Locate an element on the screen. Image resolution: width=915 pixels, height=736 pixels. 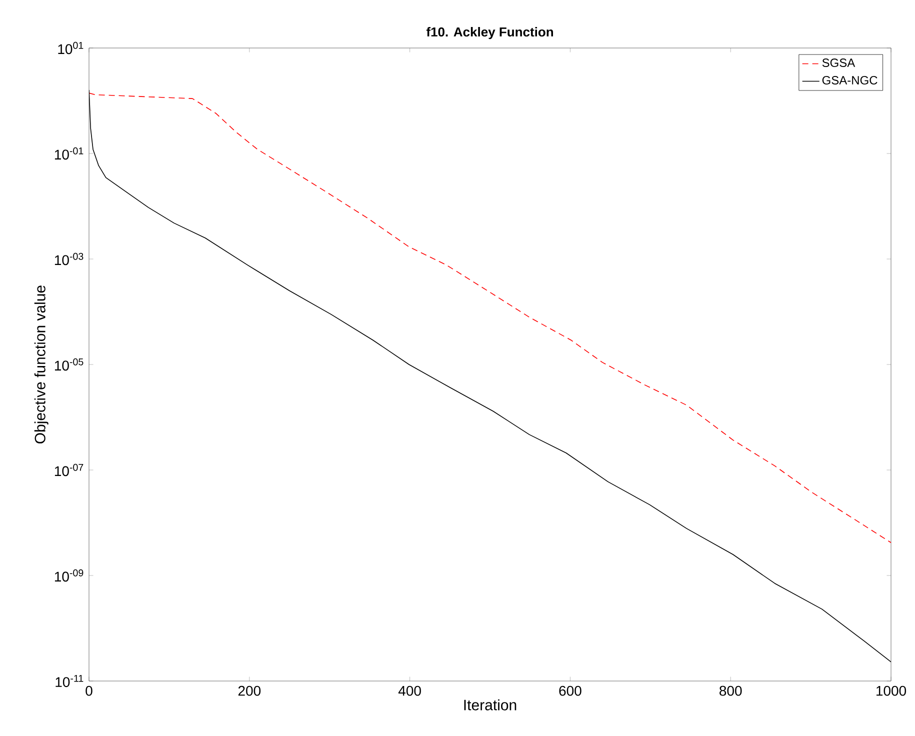
y-tick-label: 10$^{-01}$ is located at coordinates (69, 153).